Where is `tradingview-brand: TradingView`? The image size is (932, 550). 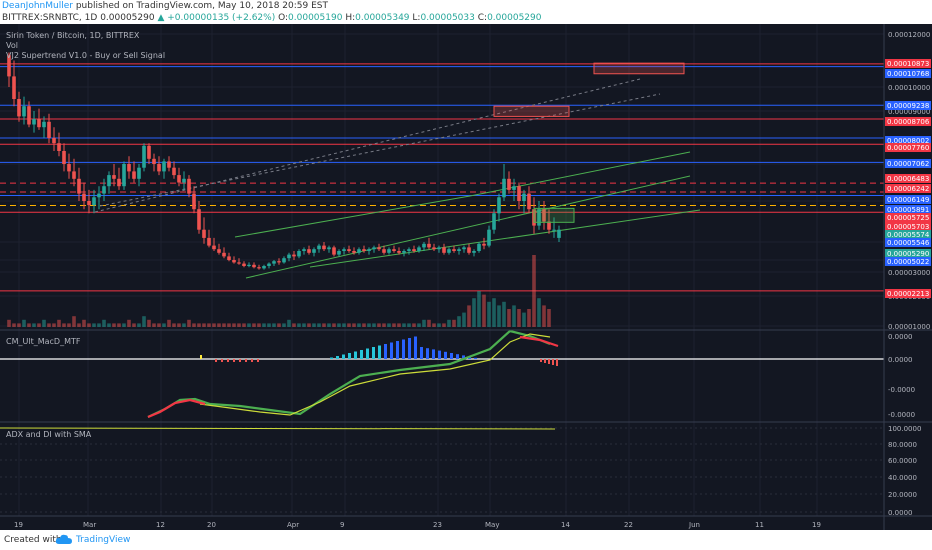 tradingview-brand: TradingView is located at coordinates (103, 540).